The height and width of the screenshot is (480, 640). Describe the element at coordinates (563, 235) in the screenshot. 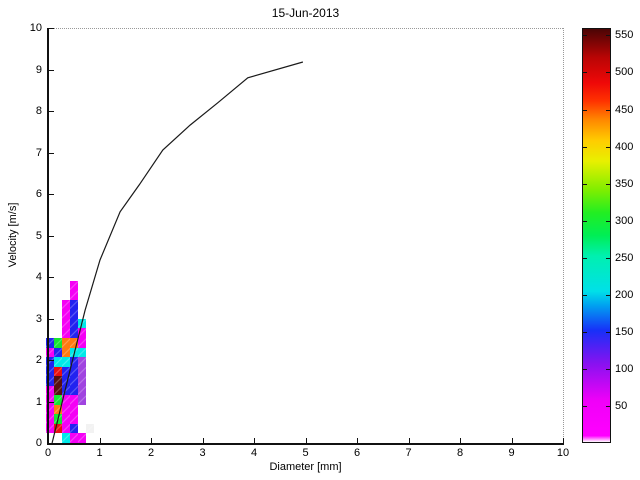

I see `plot-right-border` at that location.